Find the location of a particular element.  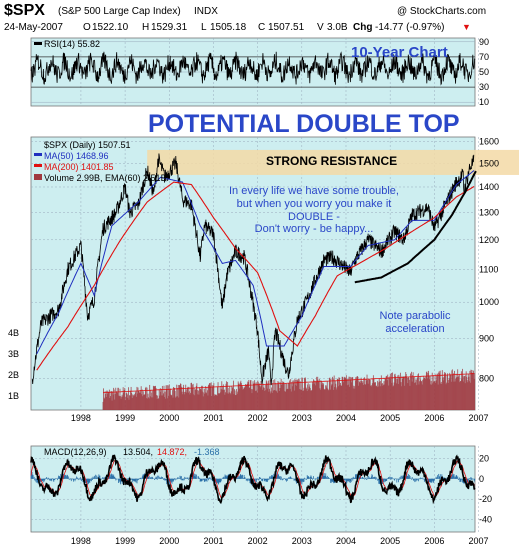

rsi-tick-label: 50 is located at coordinates (484, 72).